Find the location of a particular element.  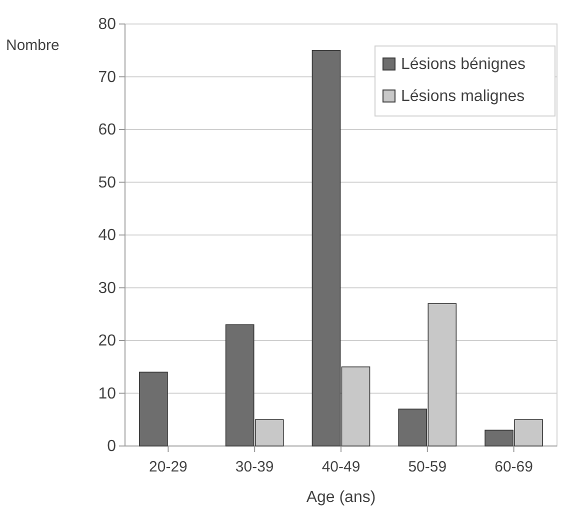

x-tick-label: 40-49 is located at coordinates (341, 467).